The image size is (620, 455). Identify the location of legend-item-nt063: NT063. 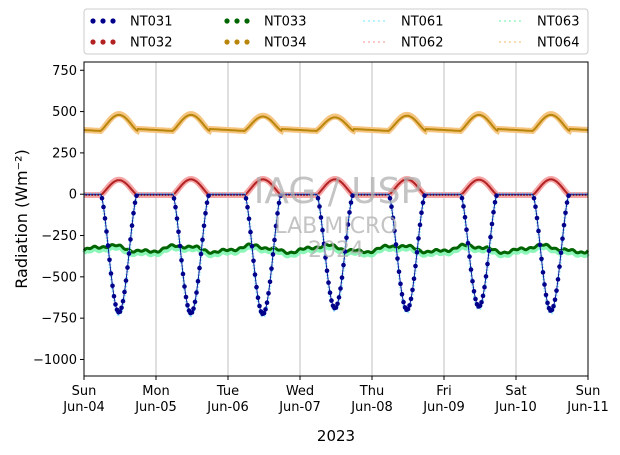
(539, 22).